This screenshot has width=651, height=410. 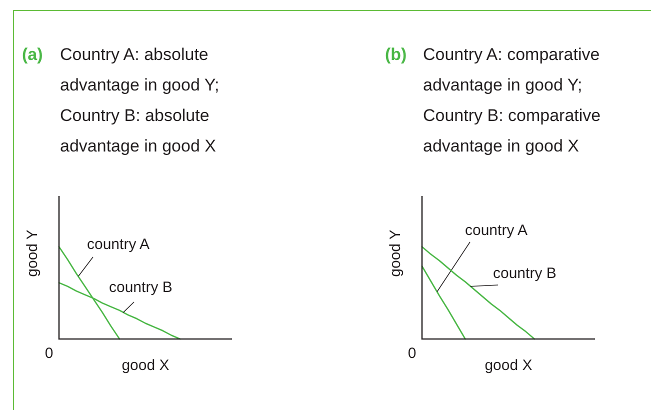 I want to click on series-label: country A, so click(x=118, y=244).